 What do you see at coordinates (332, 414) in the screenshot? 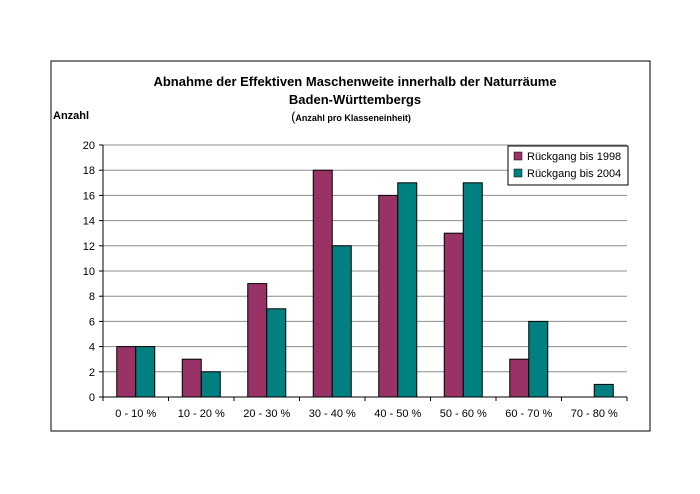
I see `x-tick-label: 30 - 40 %` at bounding box center [332, 414].